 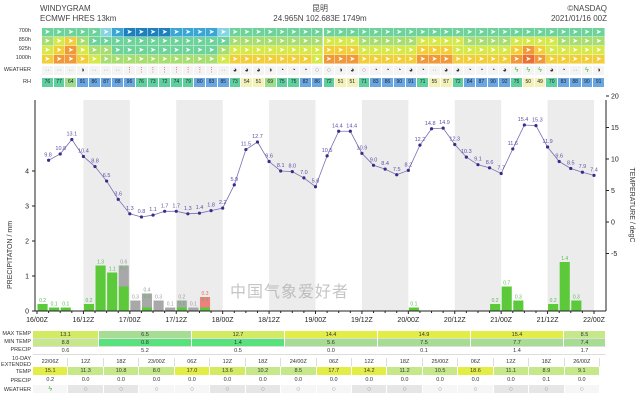 I want to click on th-weather-icon: ϟ, so click(x=540, y=70).